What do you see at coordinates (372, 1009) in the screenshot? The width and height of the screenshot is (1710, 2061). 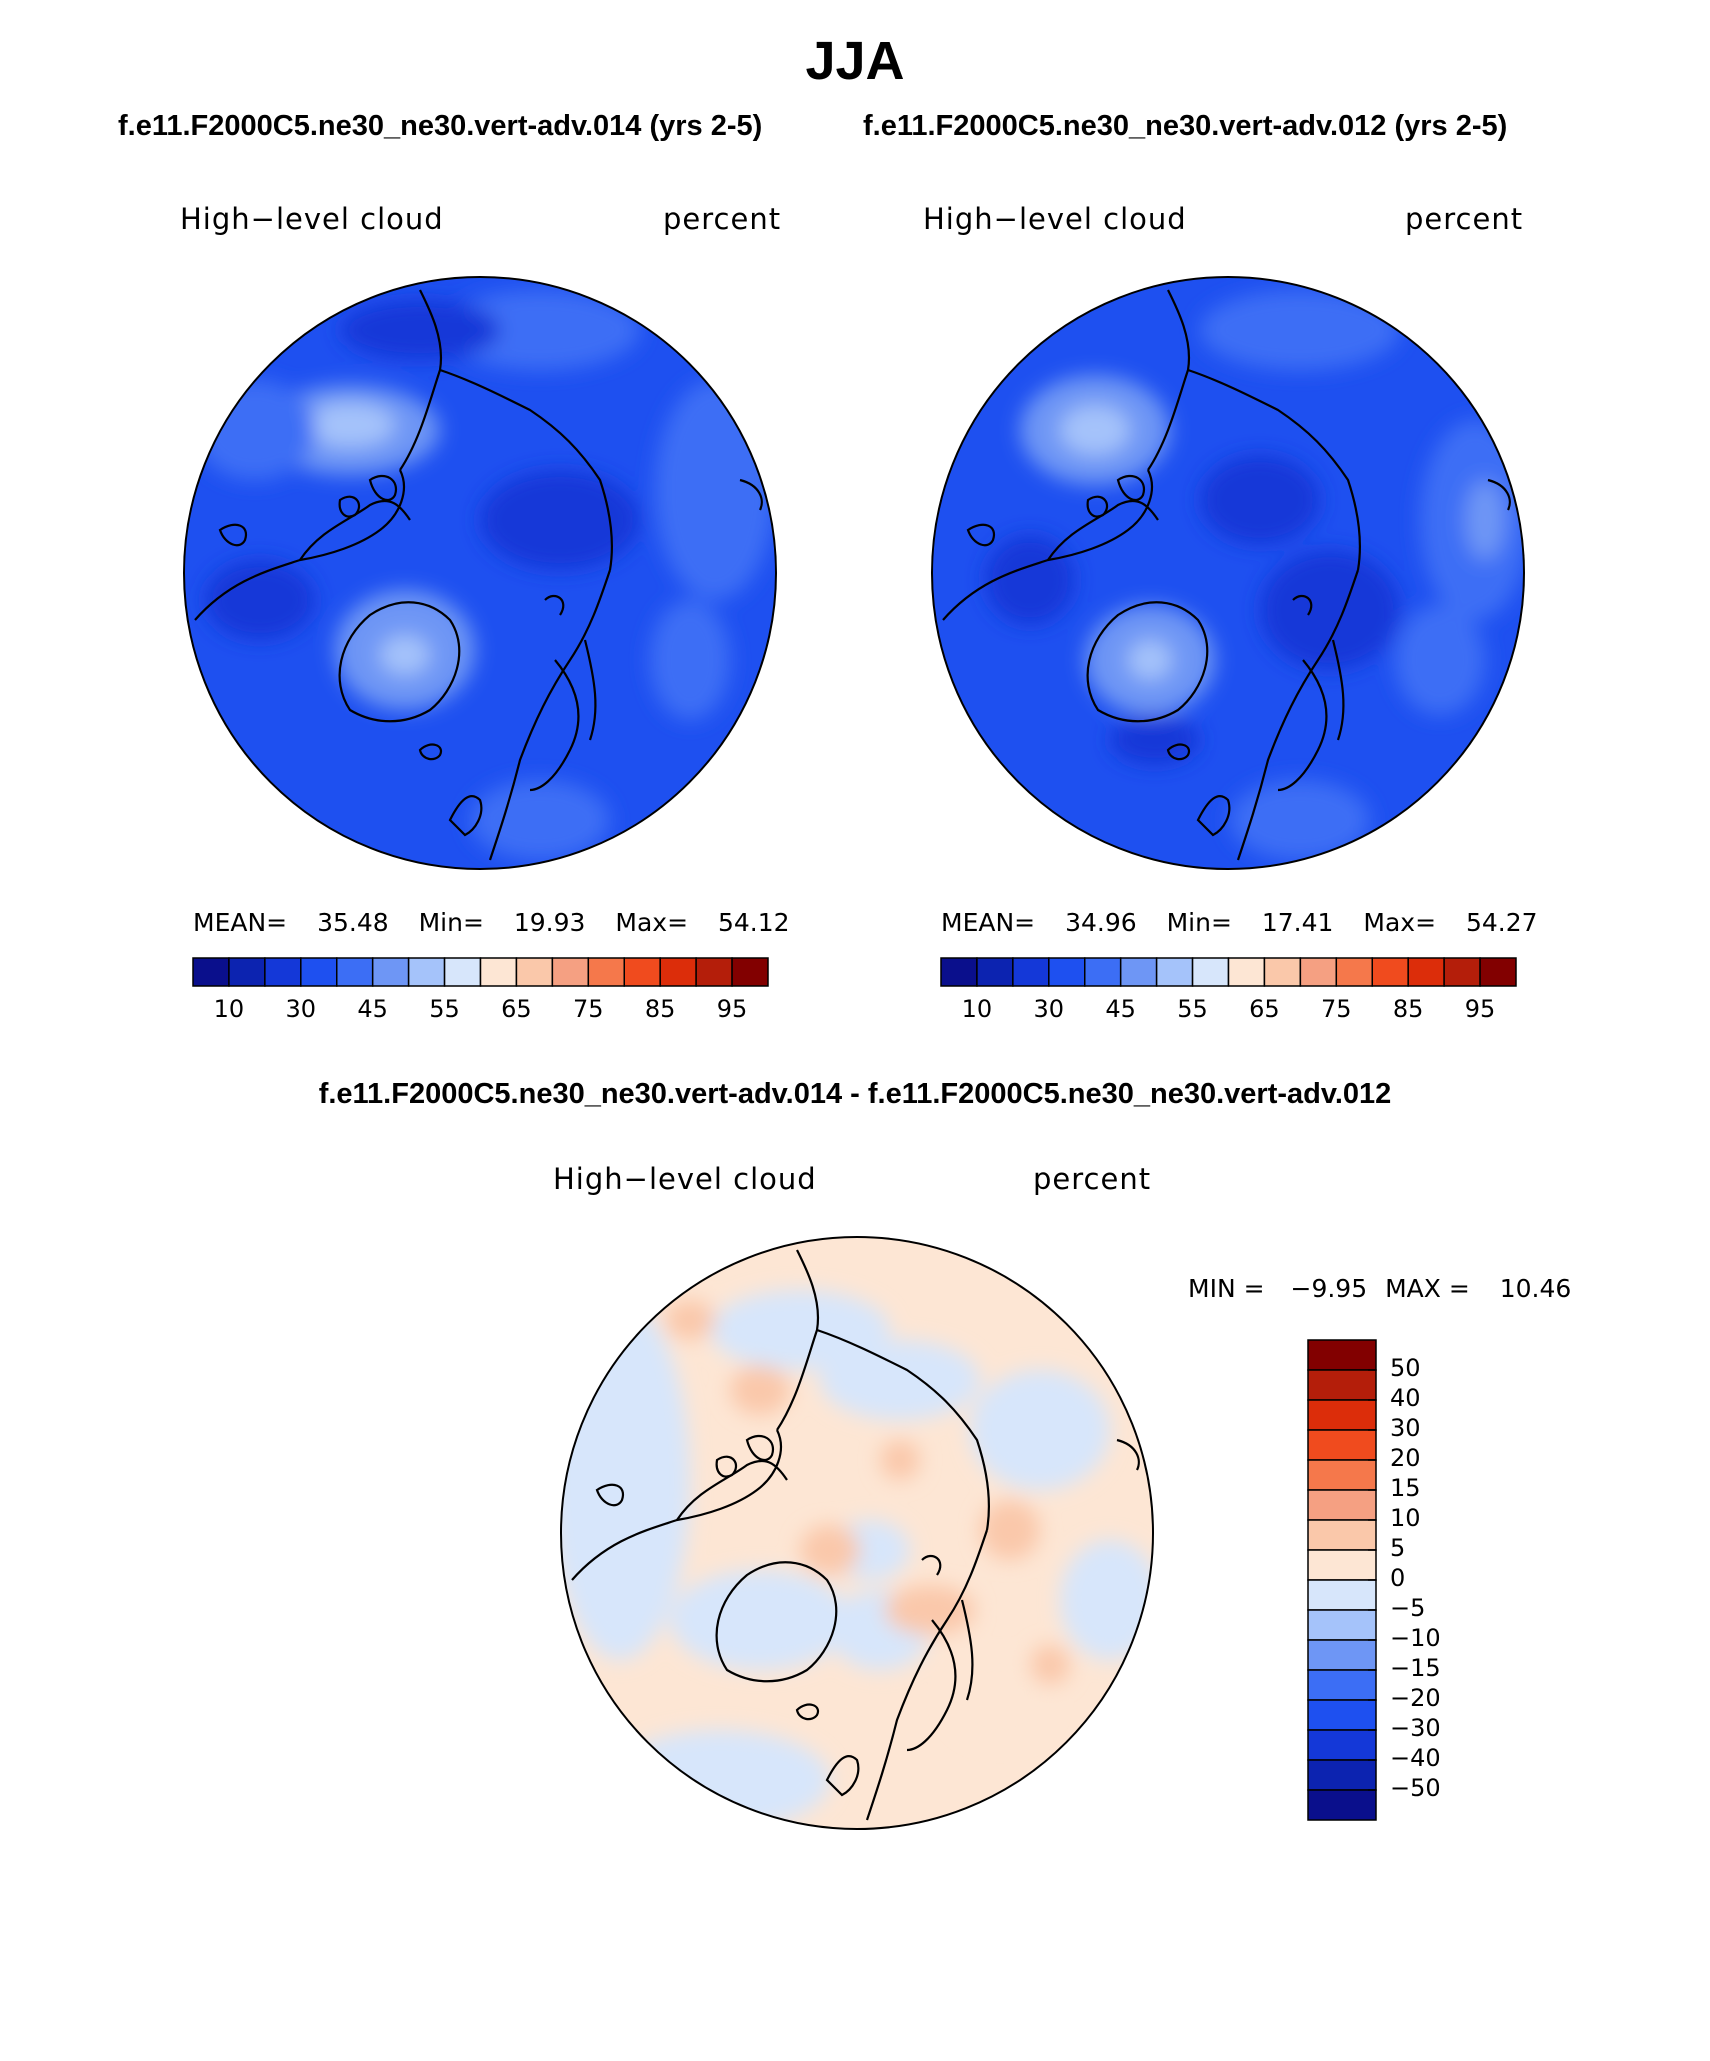 I see `colorbar-panel1-tick-label: 45` at bounding box center [372, 1009].